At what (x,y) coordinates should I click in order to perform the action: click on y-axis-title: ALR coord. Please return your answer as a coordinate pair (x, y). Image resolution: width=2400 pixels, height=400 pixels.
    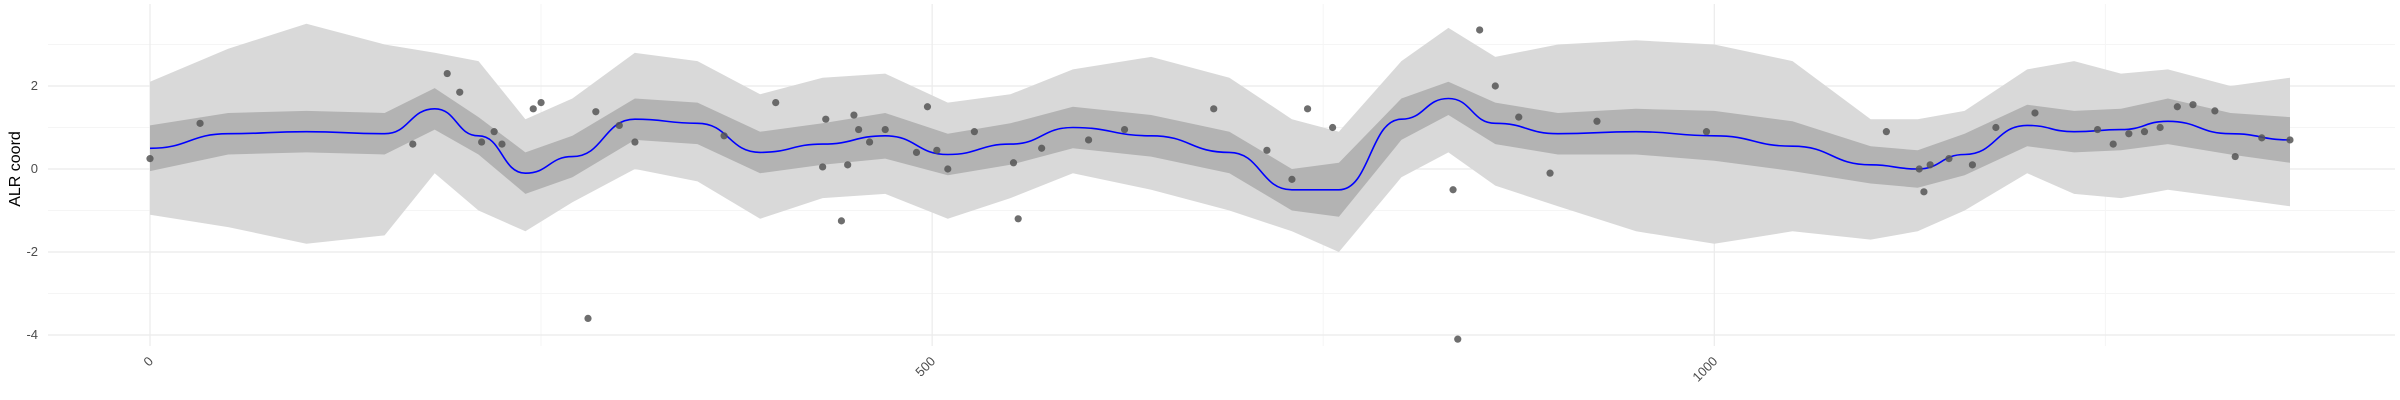
    Looking at the image, I should click on (15, 169).